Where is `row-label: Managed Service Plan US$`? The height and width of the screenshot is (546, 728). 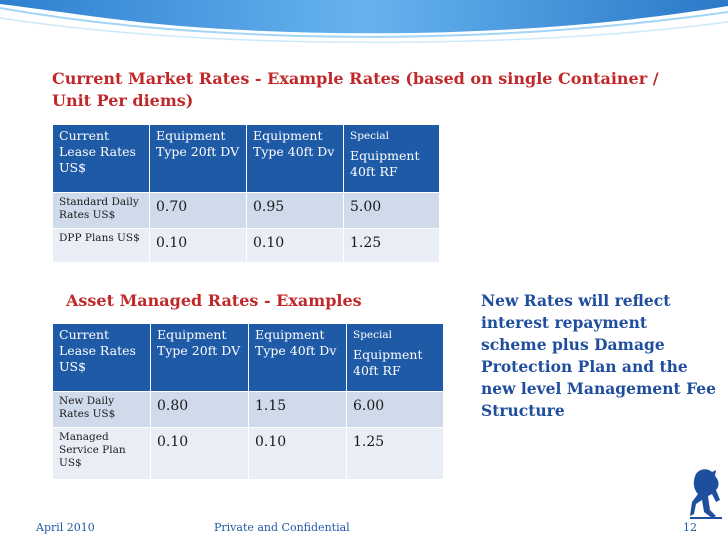
row-label: Managed Service Plan US$ is located at coordinates (92, 450).